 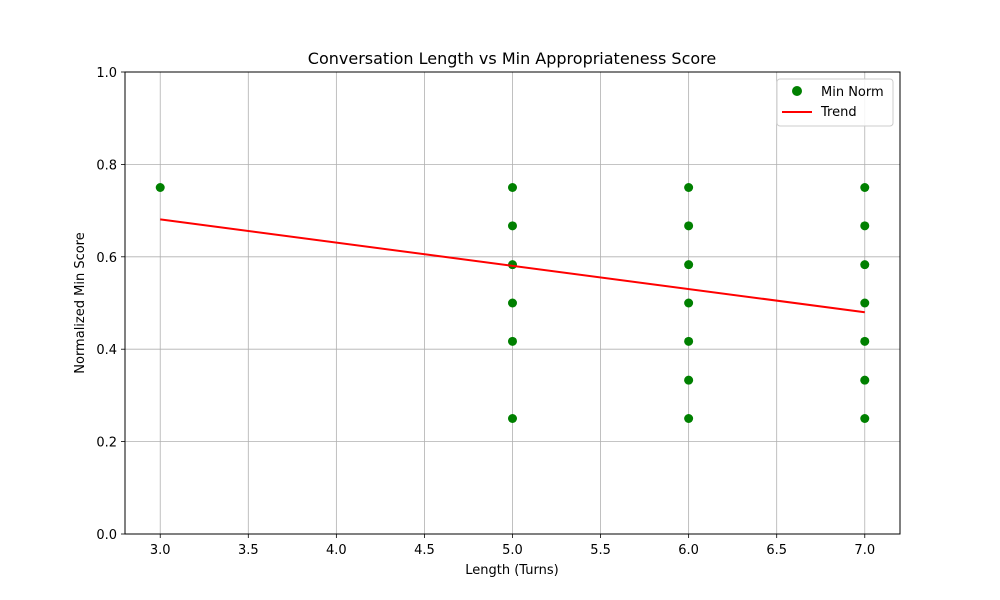 I want to click on x-tick-label: 3.5, so click(x=248, y=550).